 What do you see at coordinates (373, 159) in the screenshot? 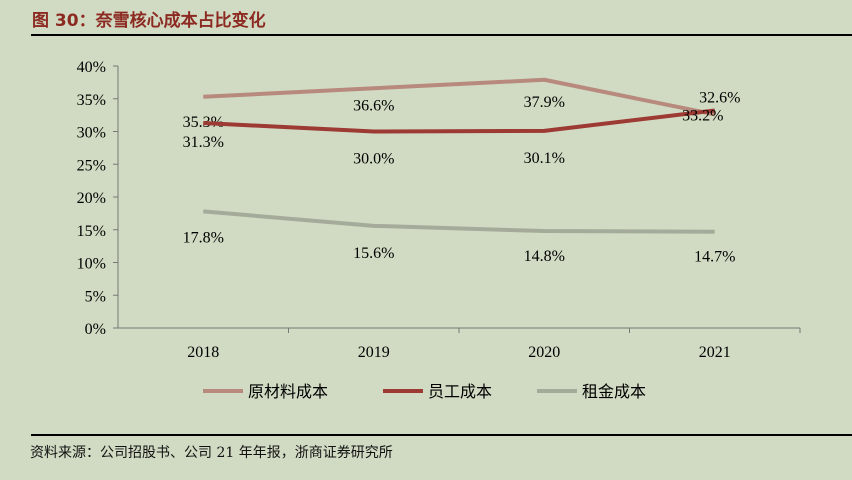
I see `data-label: 30.0%` at bounding box center [373, 159].